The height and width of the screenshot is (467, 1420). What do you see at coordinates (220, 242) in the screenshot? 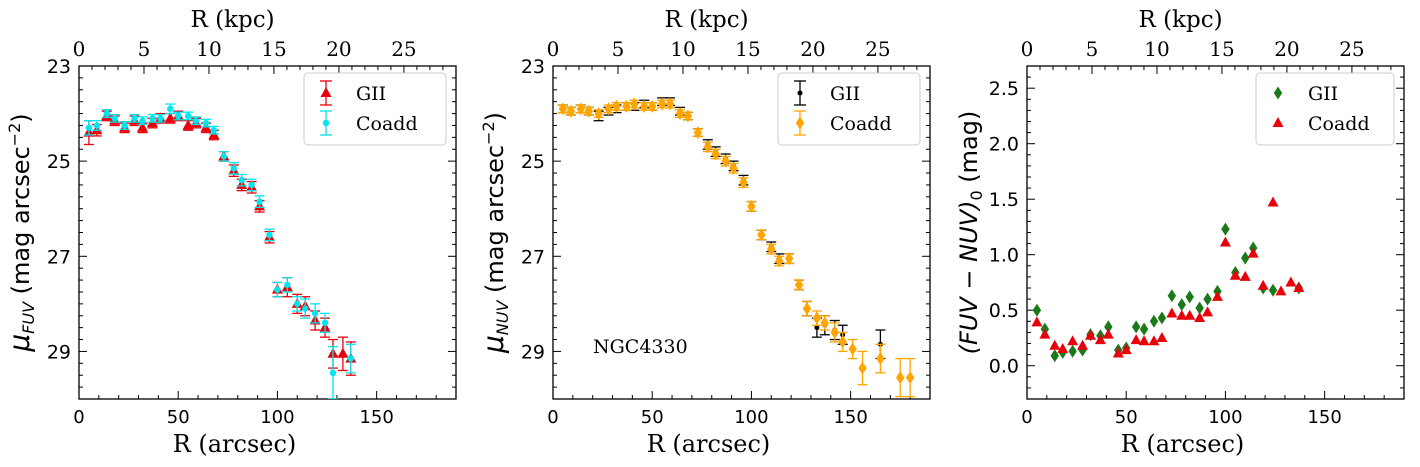
I see `series-gii` at bounding box center [220, 242].